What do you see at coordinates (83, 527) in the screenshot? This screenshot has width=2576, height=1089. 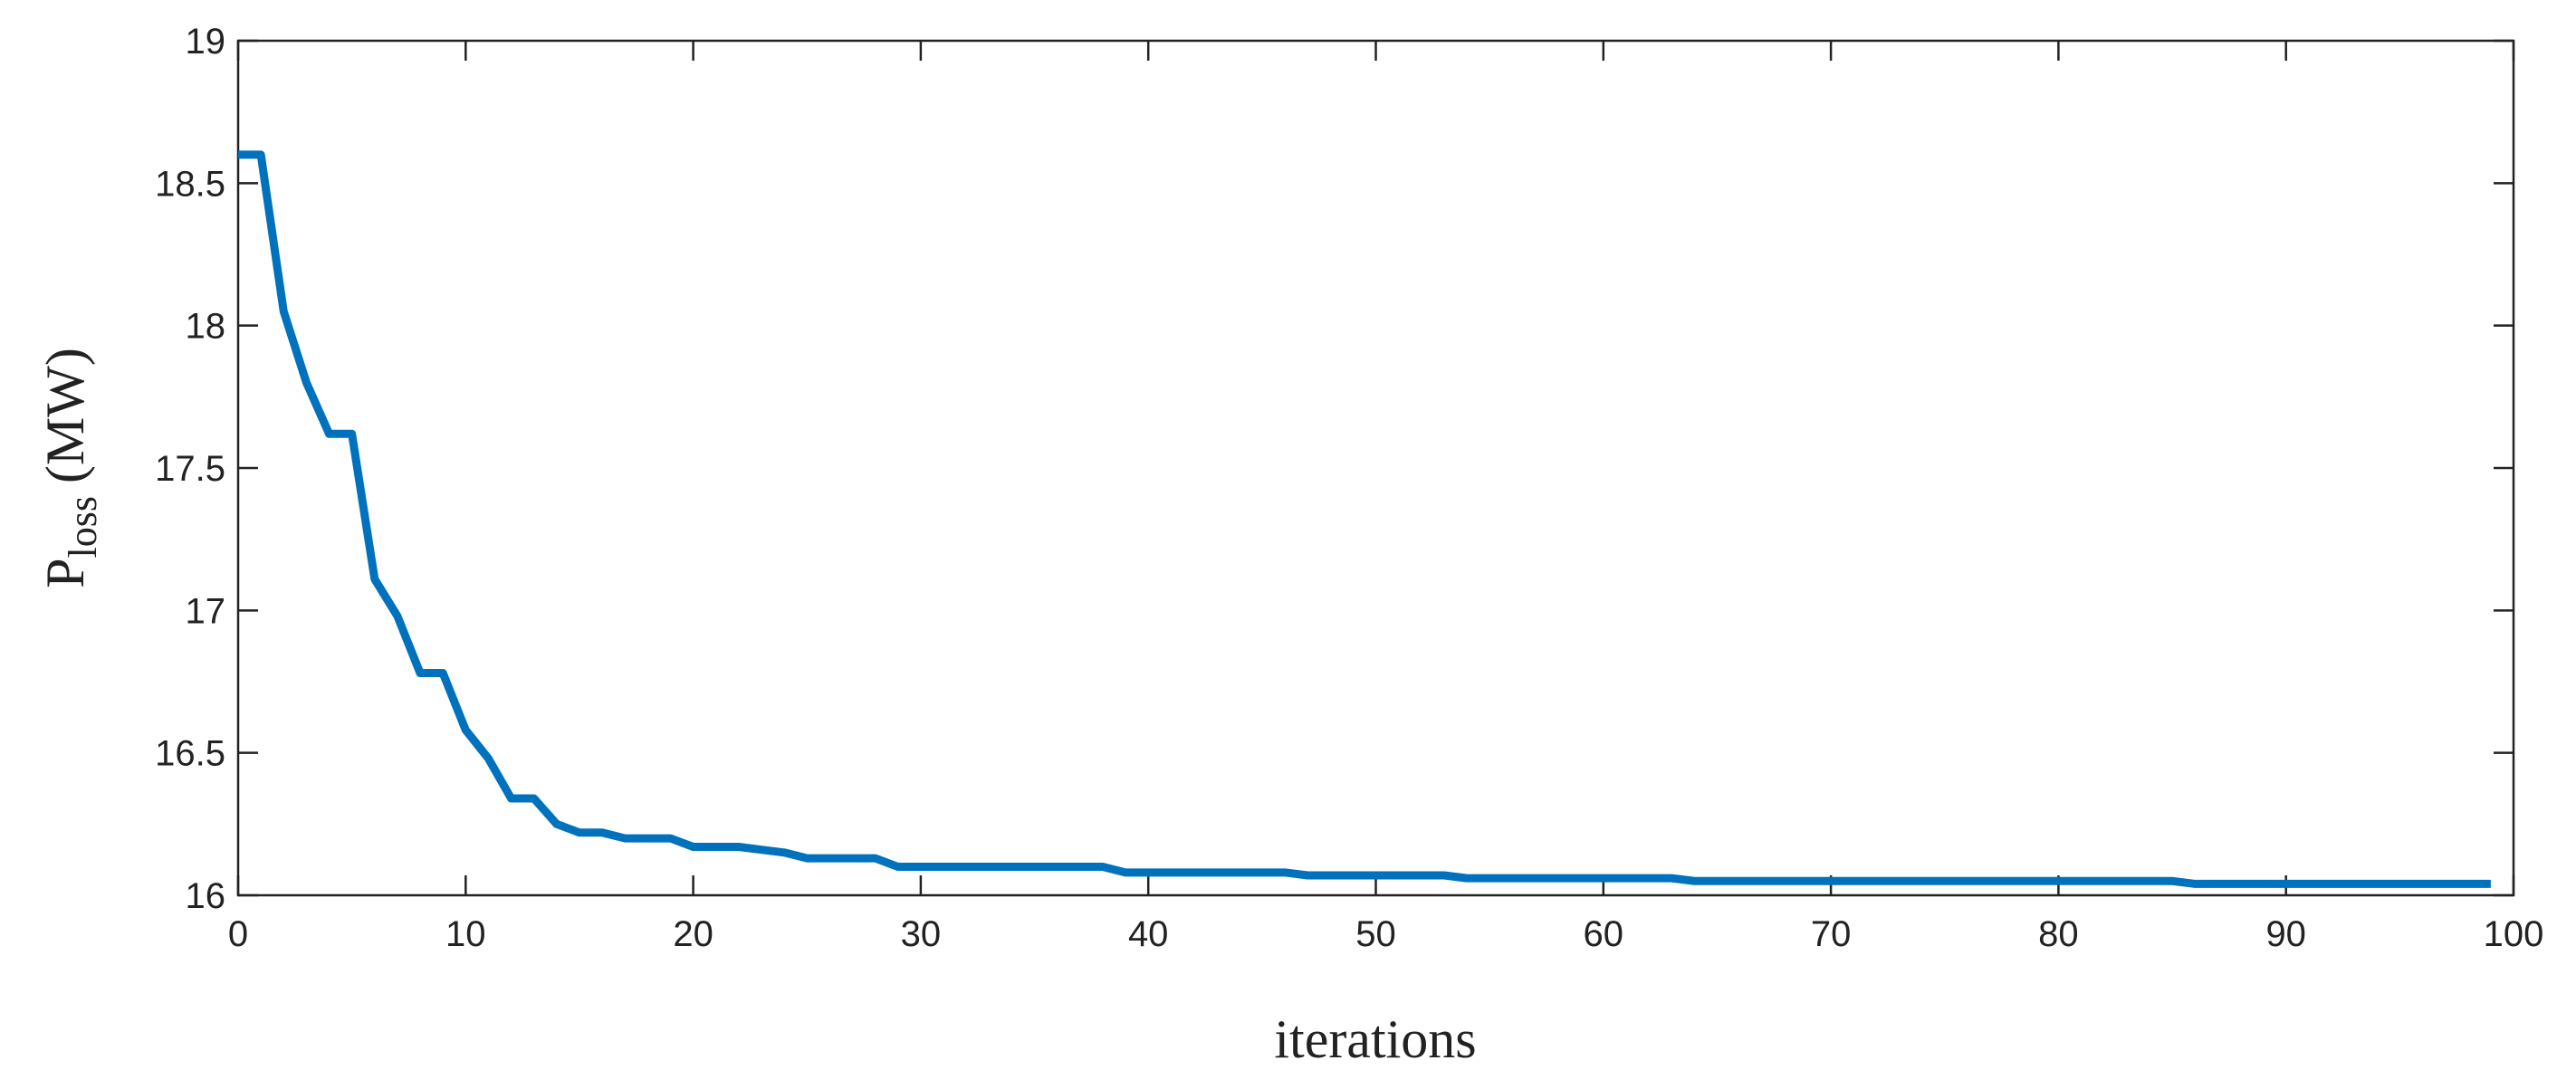 I see `y-label-sub: loss` at bounding box center [83, 527].